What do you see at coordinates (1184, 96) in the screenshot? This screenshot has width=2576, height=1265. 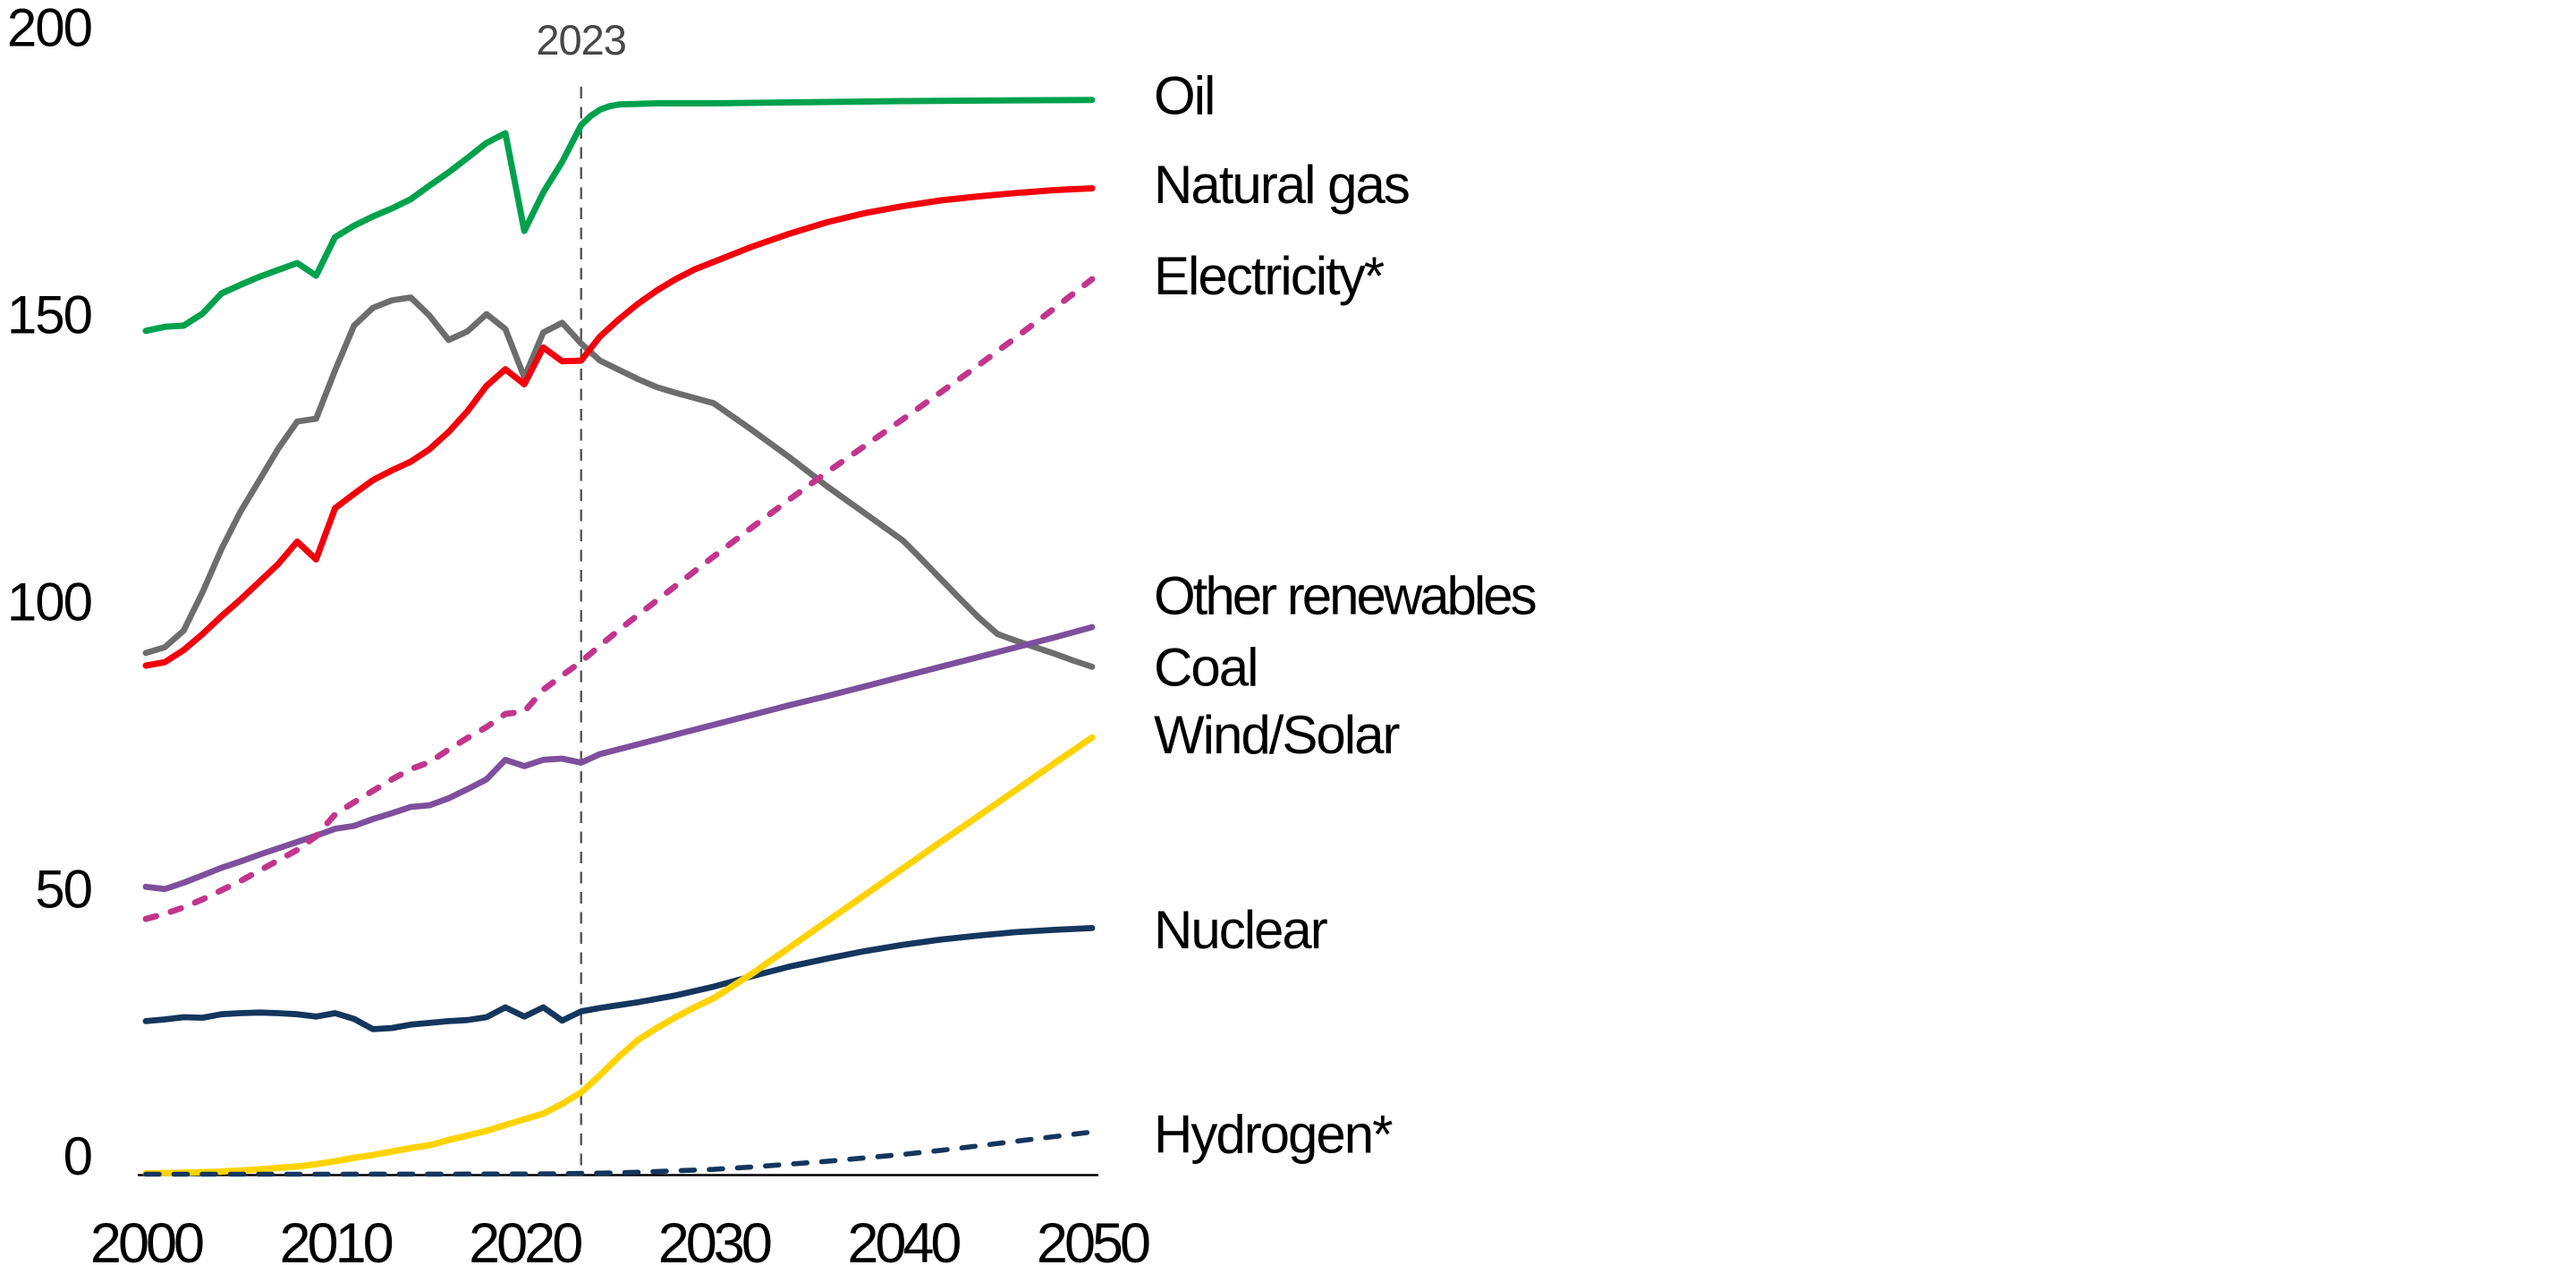 I see `svg-text: Oil` at bounding box center [1184, 96].